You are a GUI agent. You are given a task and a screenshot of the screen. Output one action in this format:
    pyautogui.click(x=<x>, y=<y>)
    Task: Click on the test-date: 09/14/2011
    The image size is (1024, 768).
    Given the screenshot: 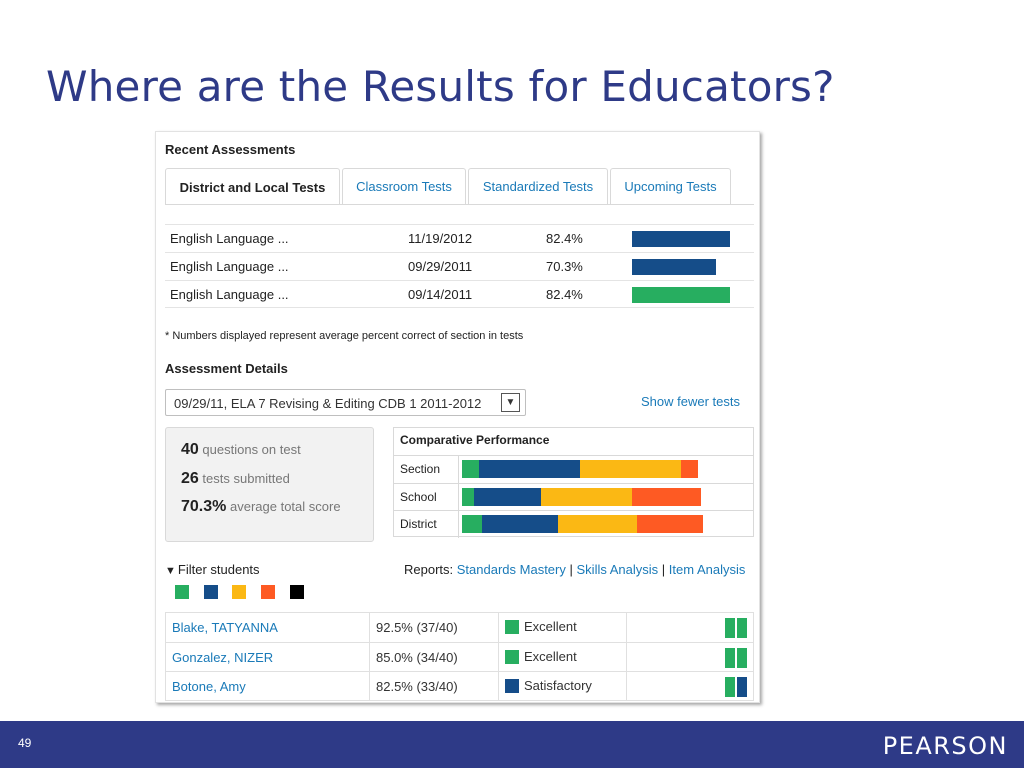 What is the action you would take?
    pyautogui.click(x=440, y=294)
    